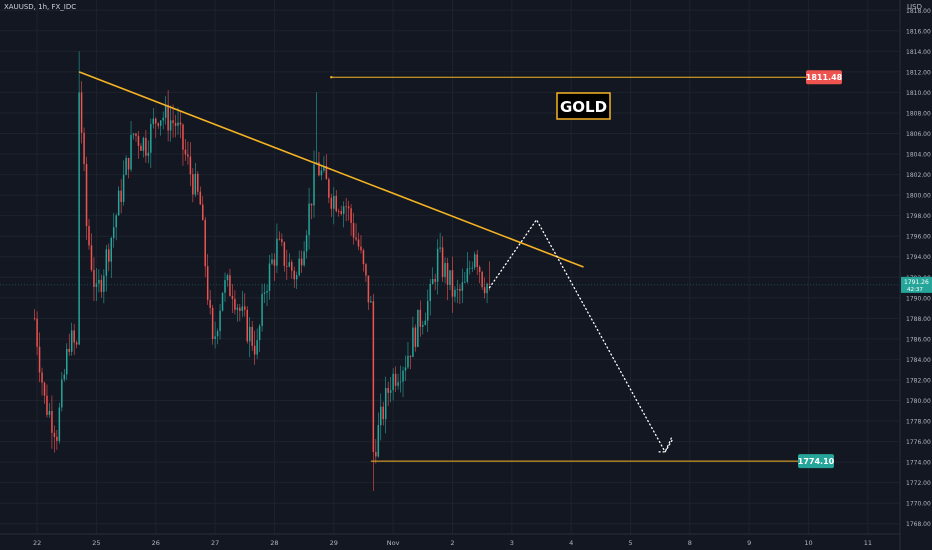 This screenshot has width=932, height=550. Describe the element at coordinates (918, 524) in the screenshot. I see `price-tick-label: 1768.00` at that location.